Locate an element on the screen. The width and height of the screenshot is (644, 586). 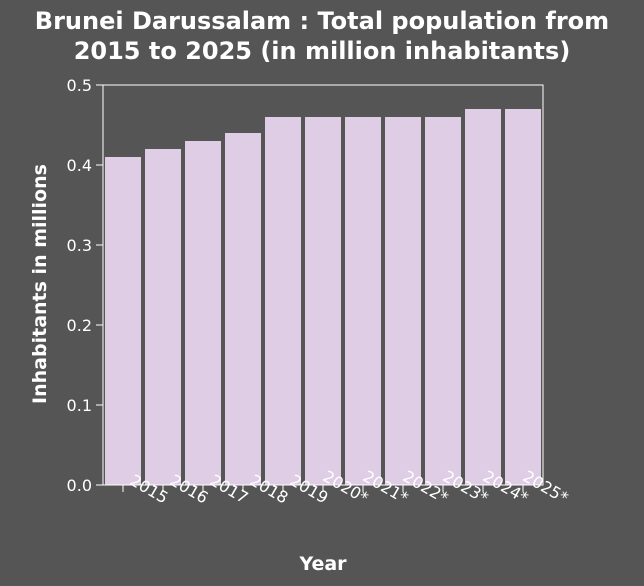
y-tick-label: 0.1 is located at coordinates (79, 405).